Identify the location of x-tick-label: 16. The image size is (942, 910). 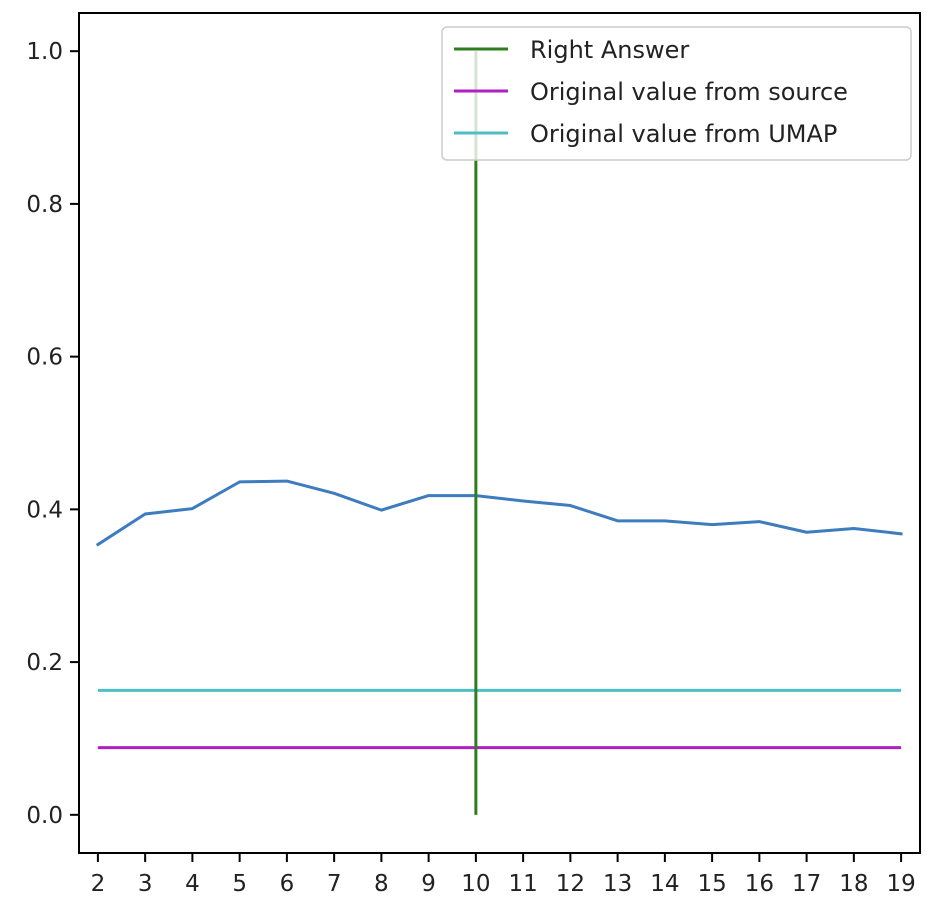
(759, 884).